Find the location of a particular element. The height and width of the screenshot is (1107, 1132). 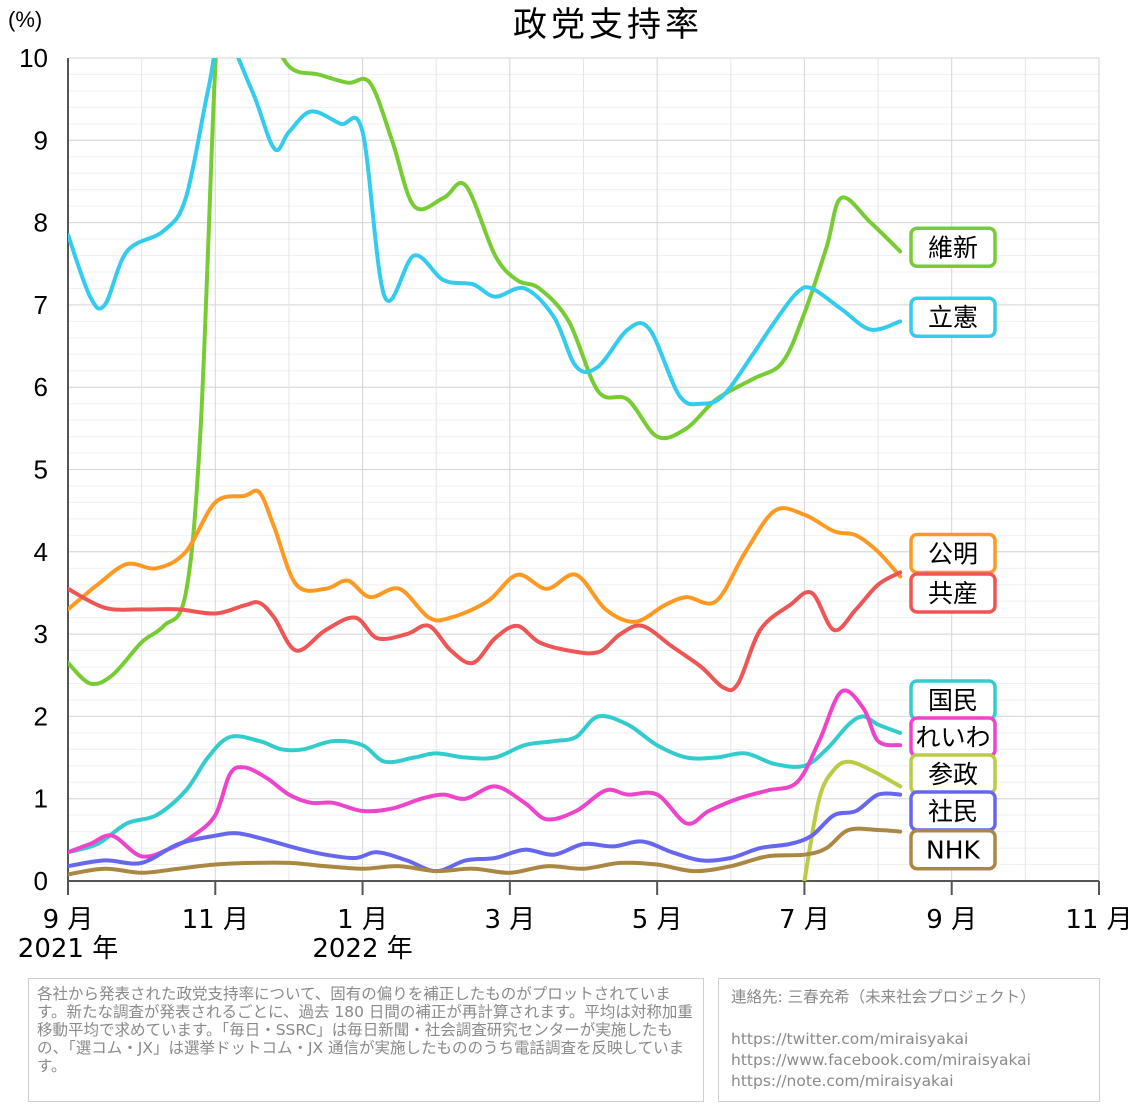

y-tick-label: 7 is located at coordinates (41, 305).